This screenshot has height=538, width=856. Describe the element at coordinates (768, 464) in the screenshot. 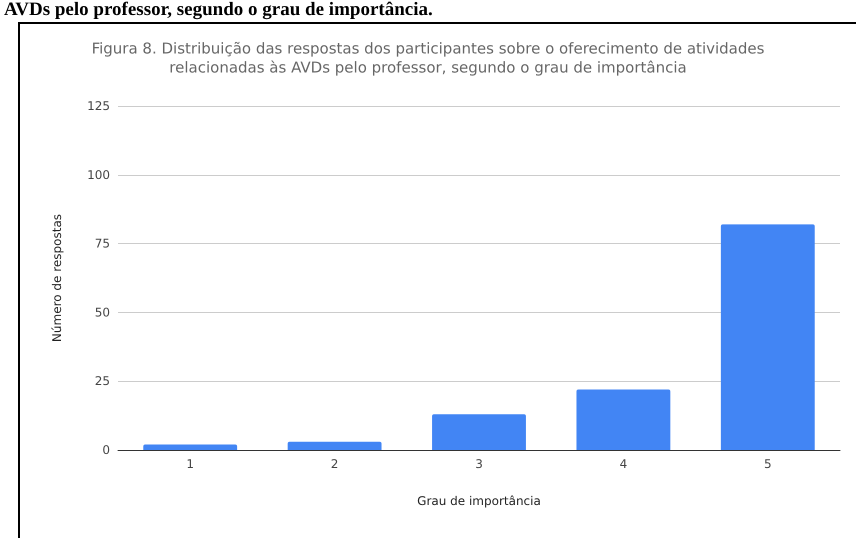

I see `x-tick-label: 5` at that location.